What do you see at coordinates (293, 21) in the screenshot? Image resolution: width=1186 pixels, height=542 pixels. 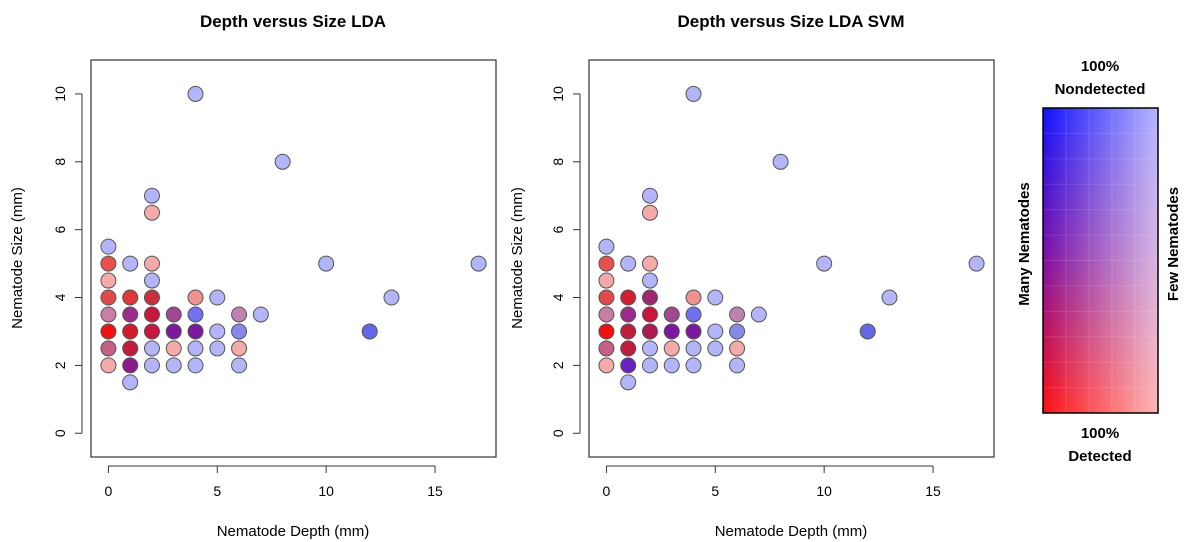 I see `chart-title: Depth versus Size LDA` at bounding box center [293, 21].